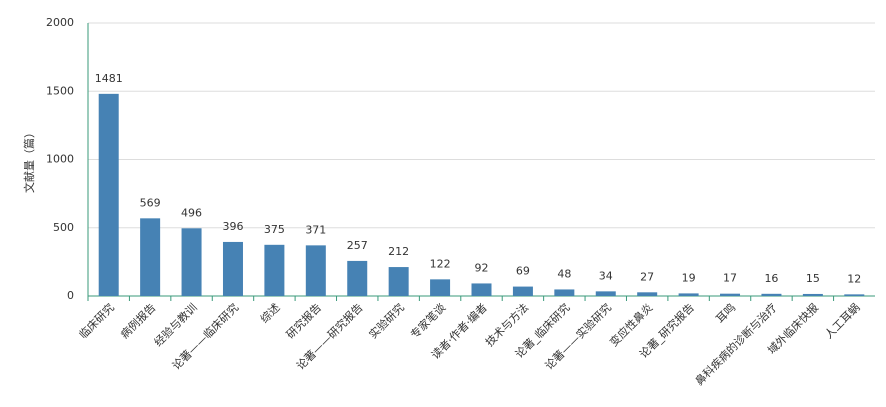  I want to click on data-label: 17, so click(730, 278).